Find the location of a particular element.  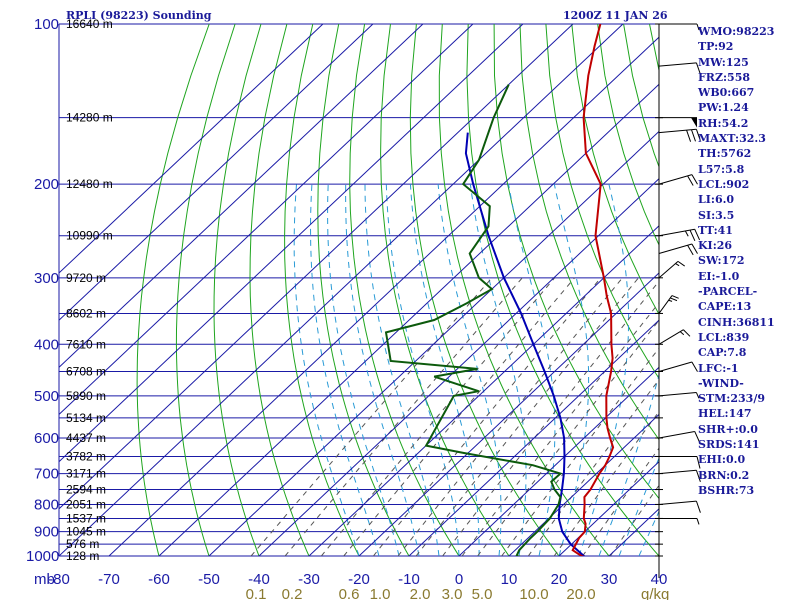

chart-title: RPLI (98223) Sounding is located at coordinates (139, 15).